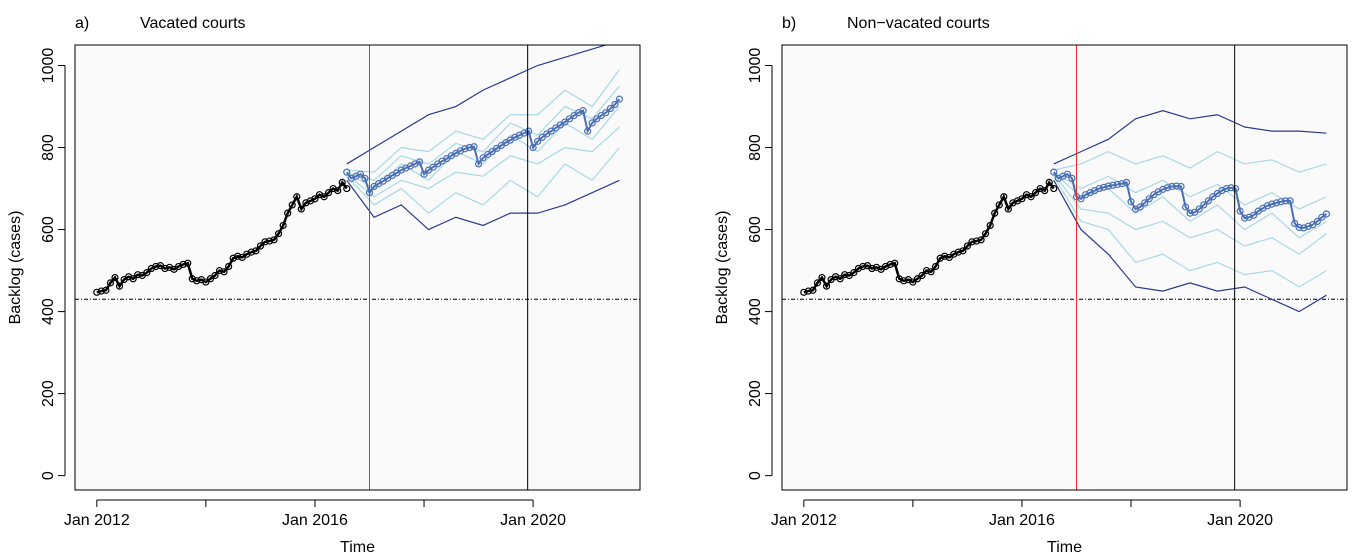 The height and width of the screenshot is (555, 1356). I want to click on chart-title: Non−vacated courts, so click(918, 23).